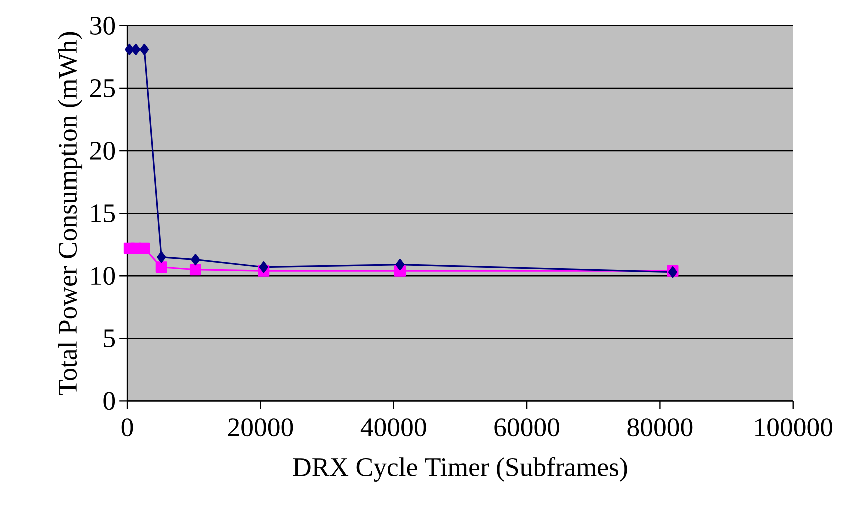 The height and width of the screenshot is (526, 845). I want to click on x-tick-label: 0, so click(128, 427).